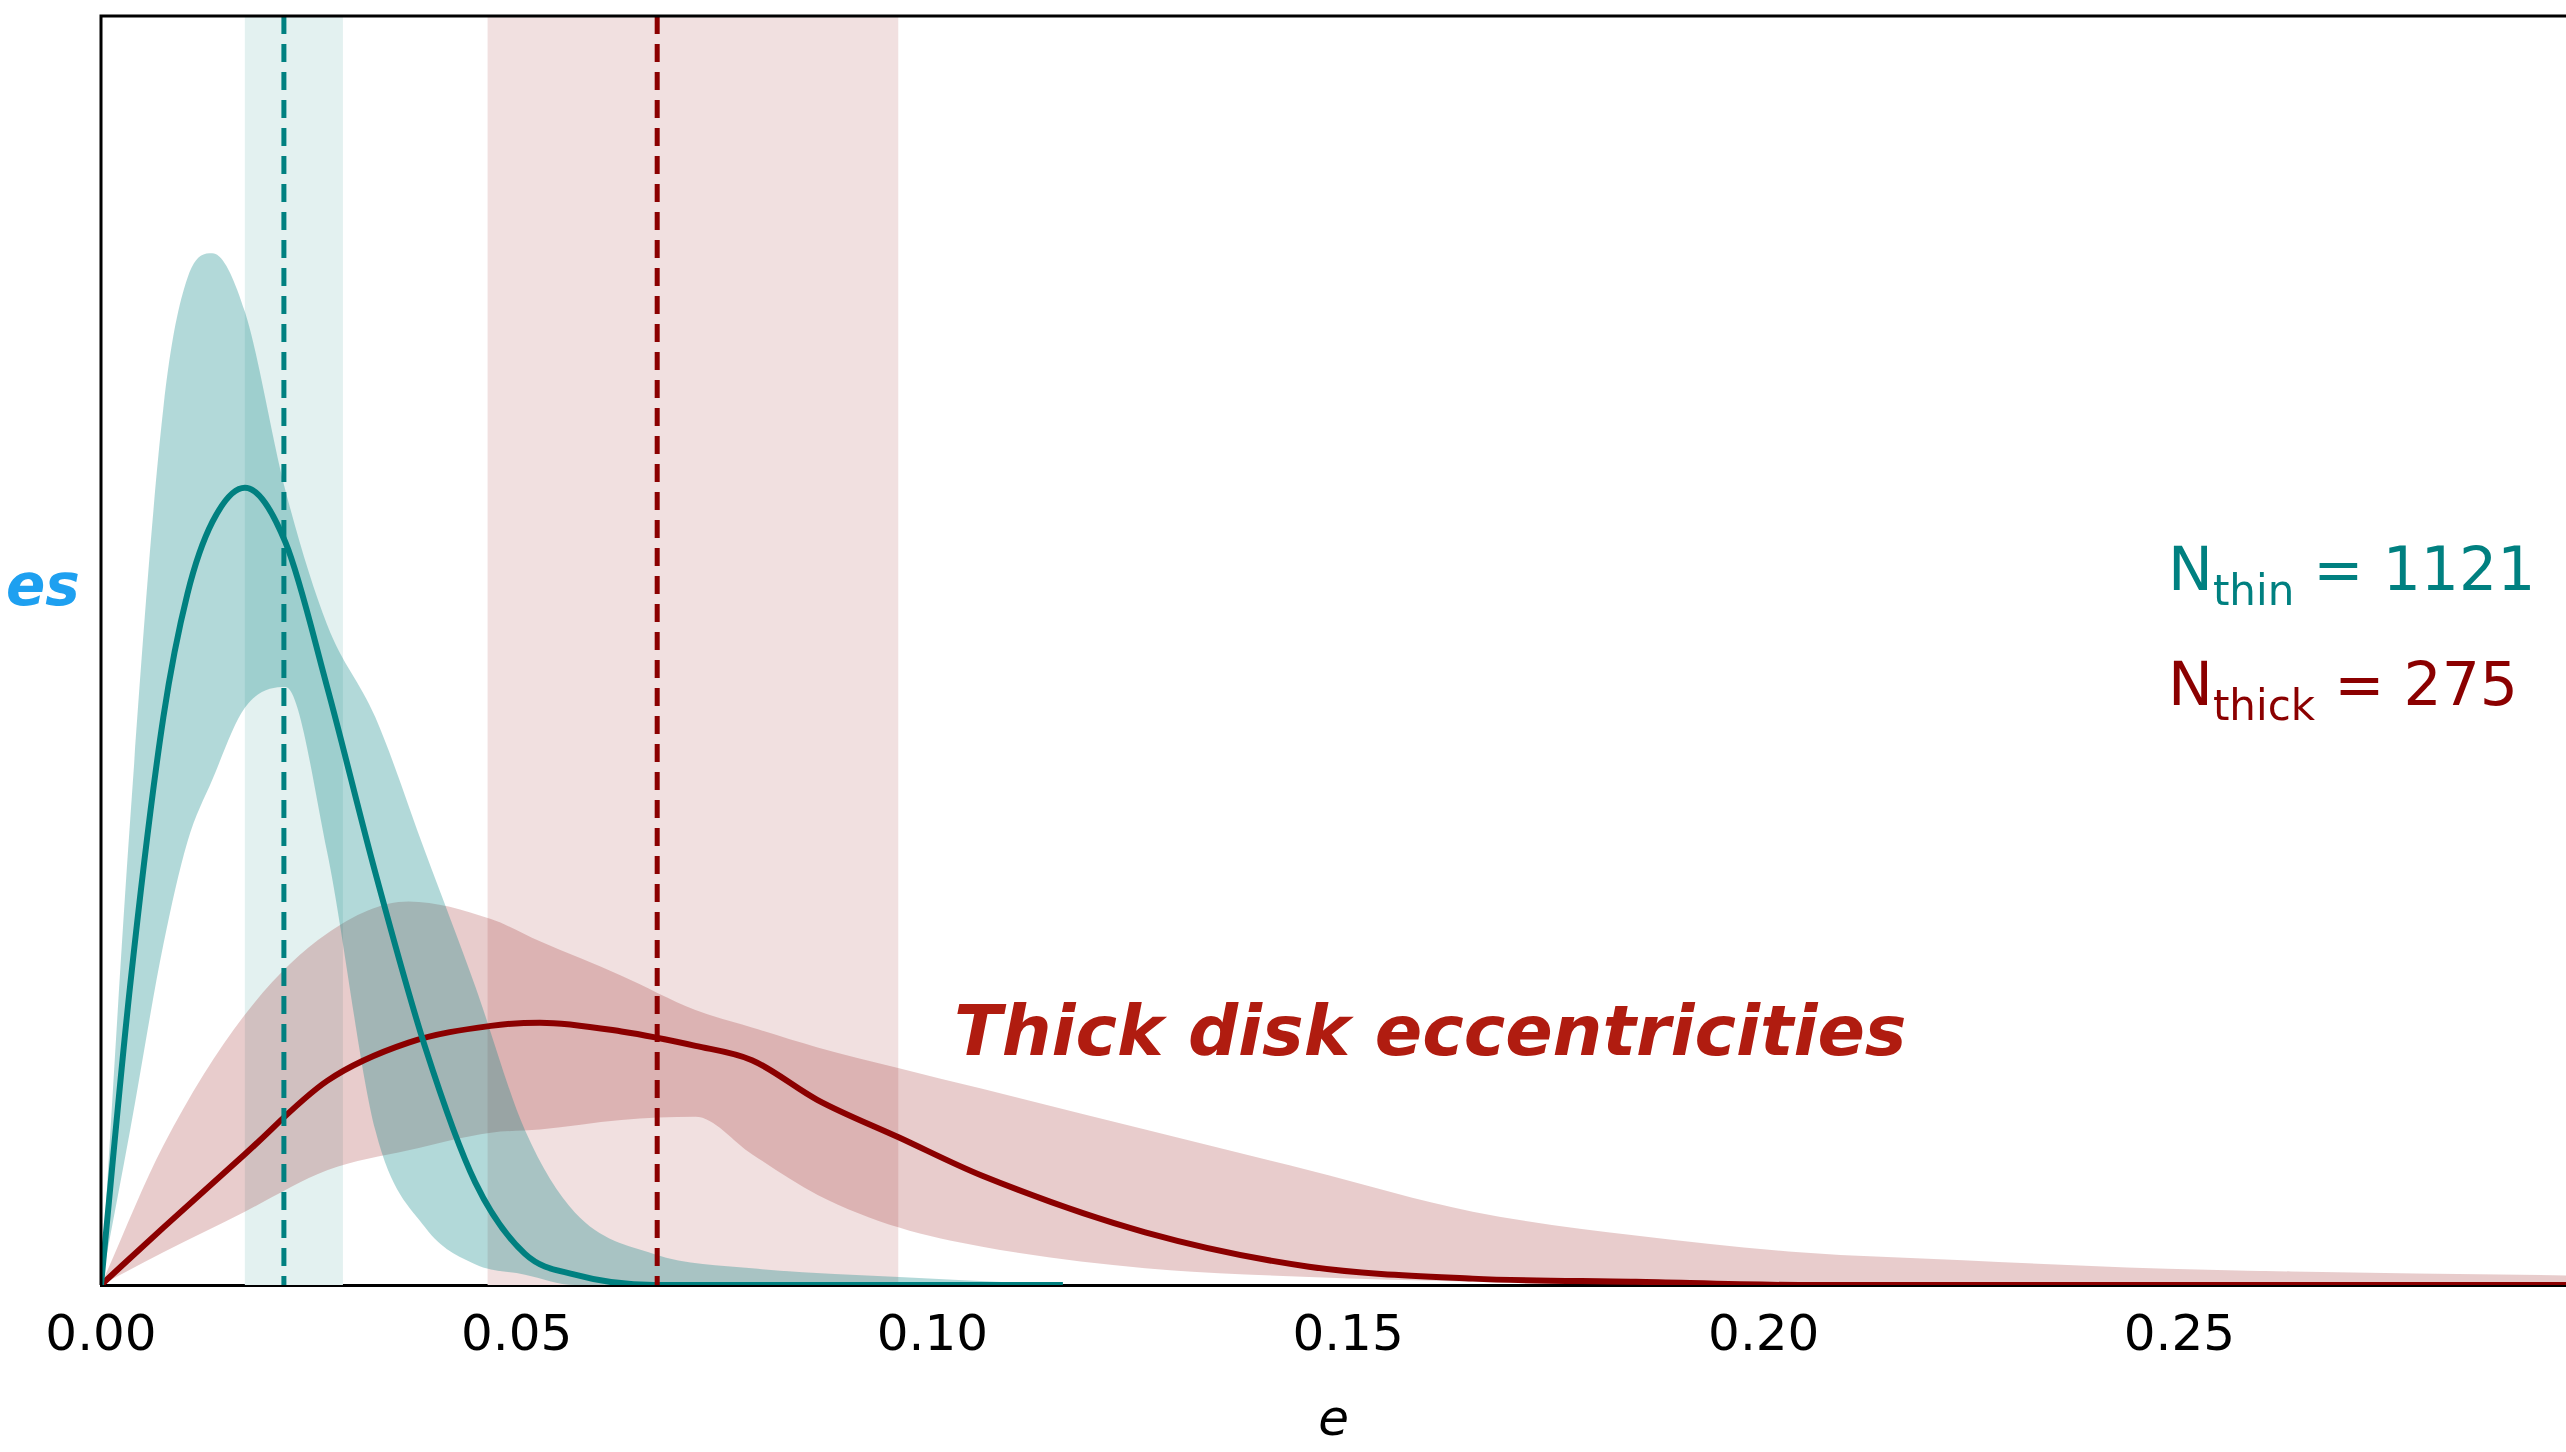  What do you see at coordinates (1333, 1417) in the screenshot?
I see `x-axis-title: e` at bounding box center [1333, 1417].